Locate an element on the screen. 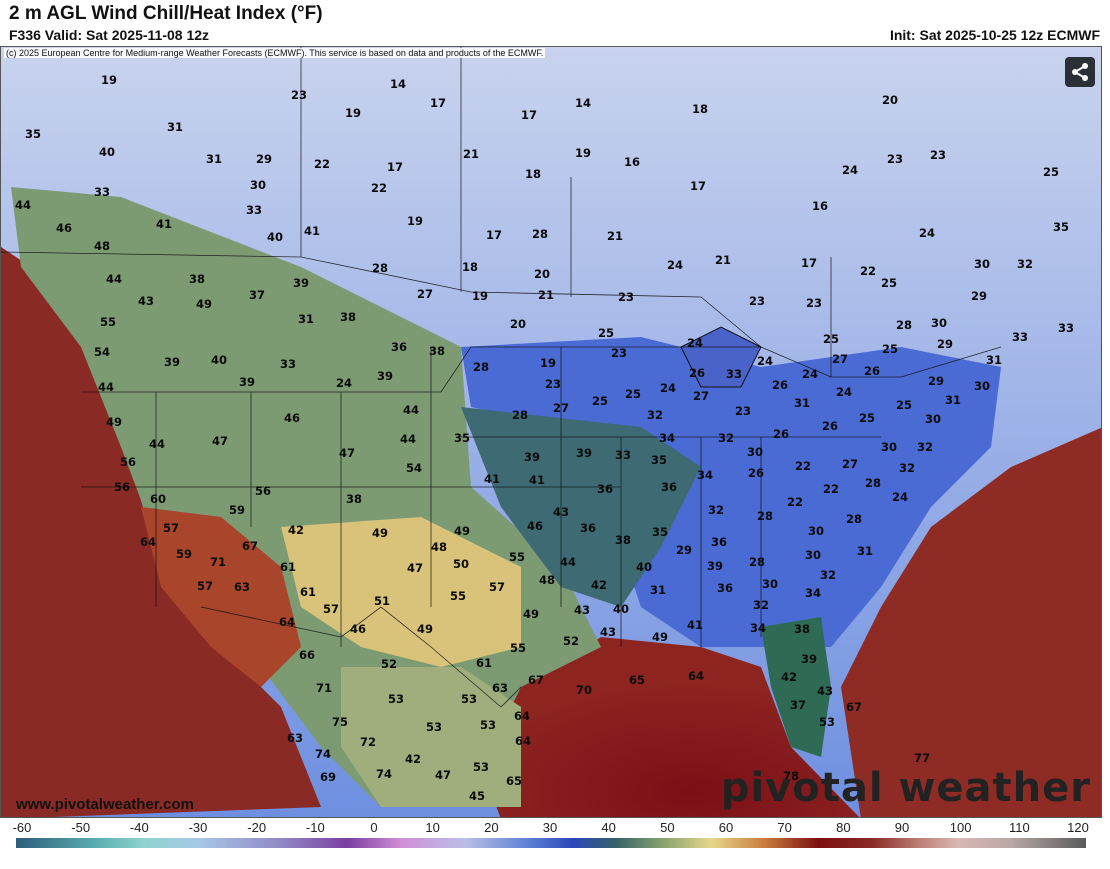 The height and width of the screenshot is (869, 1110). map-value-label: 37 is located at coordinates (798, 705).